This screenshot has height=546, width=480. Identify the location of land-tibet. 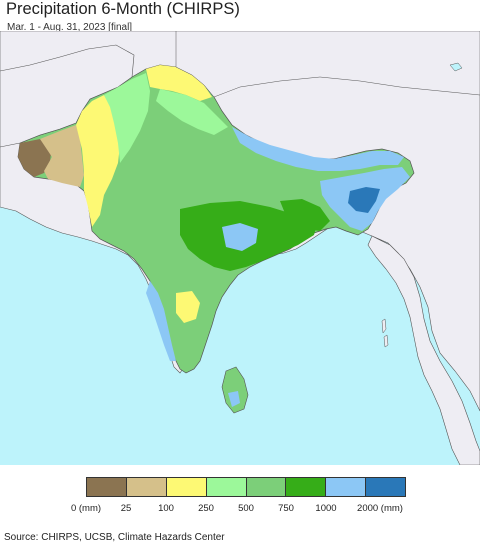
(327, 64).